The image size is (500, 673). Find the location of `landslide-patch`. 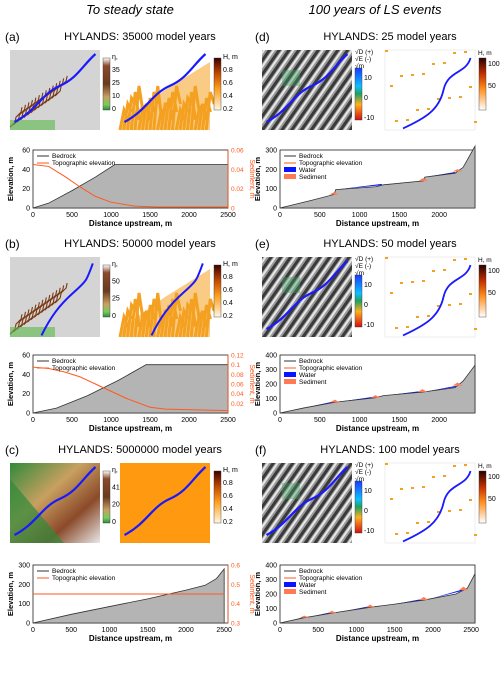

landslide-patch is located at coordinates (291, 78).